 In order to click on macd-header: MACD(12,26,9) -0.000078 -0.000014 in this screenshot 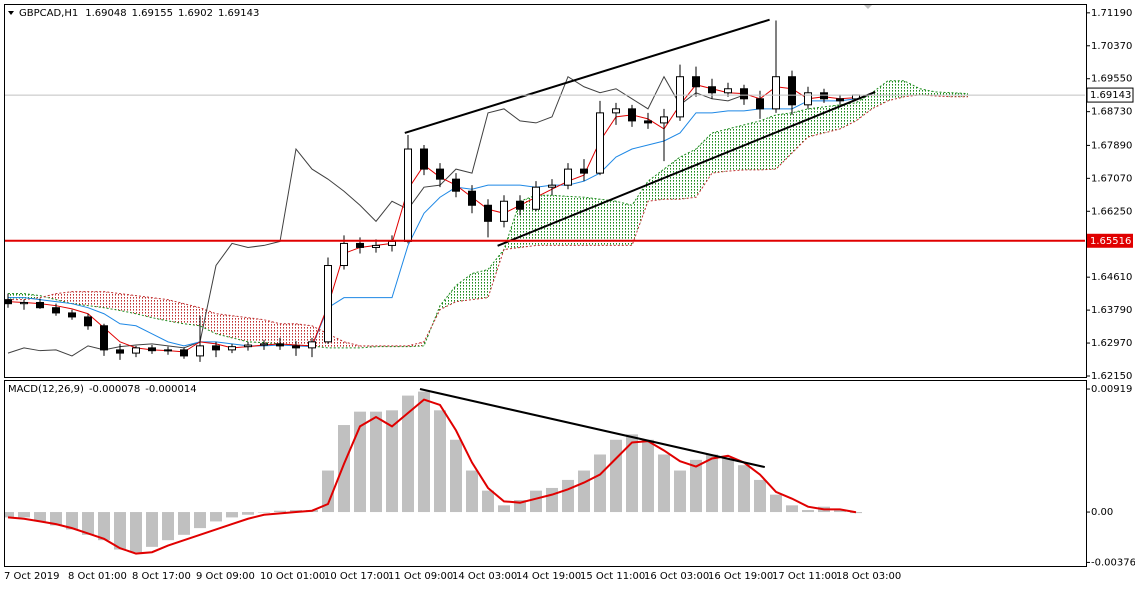, I will do `click(102, 389)`.